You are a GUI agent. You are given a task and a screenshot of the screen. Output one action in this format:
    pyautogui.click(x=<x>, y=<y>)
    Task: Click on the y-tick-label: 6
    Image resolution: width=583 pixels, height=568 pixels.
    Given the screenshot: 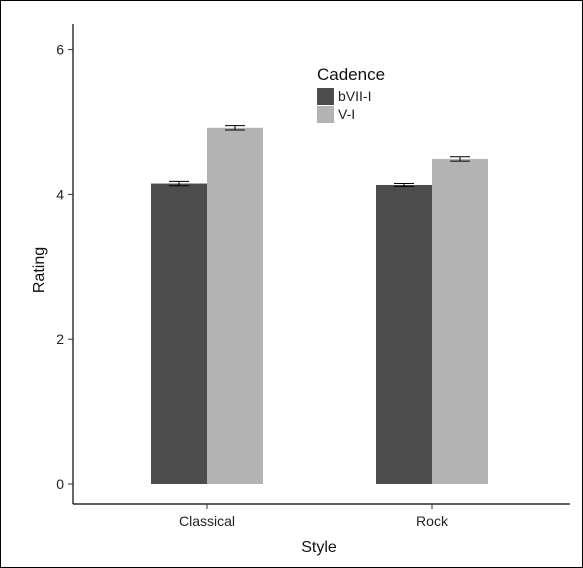 What is the action you would take?
    pyautogui.click(x=60, y=50)
    